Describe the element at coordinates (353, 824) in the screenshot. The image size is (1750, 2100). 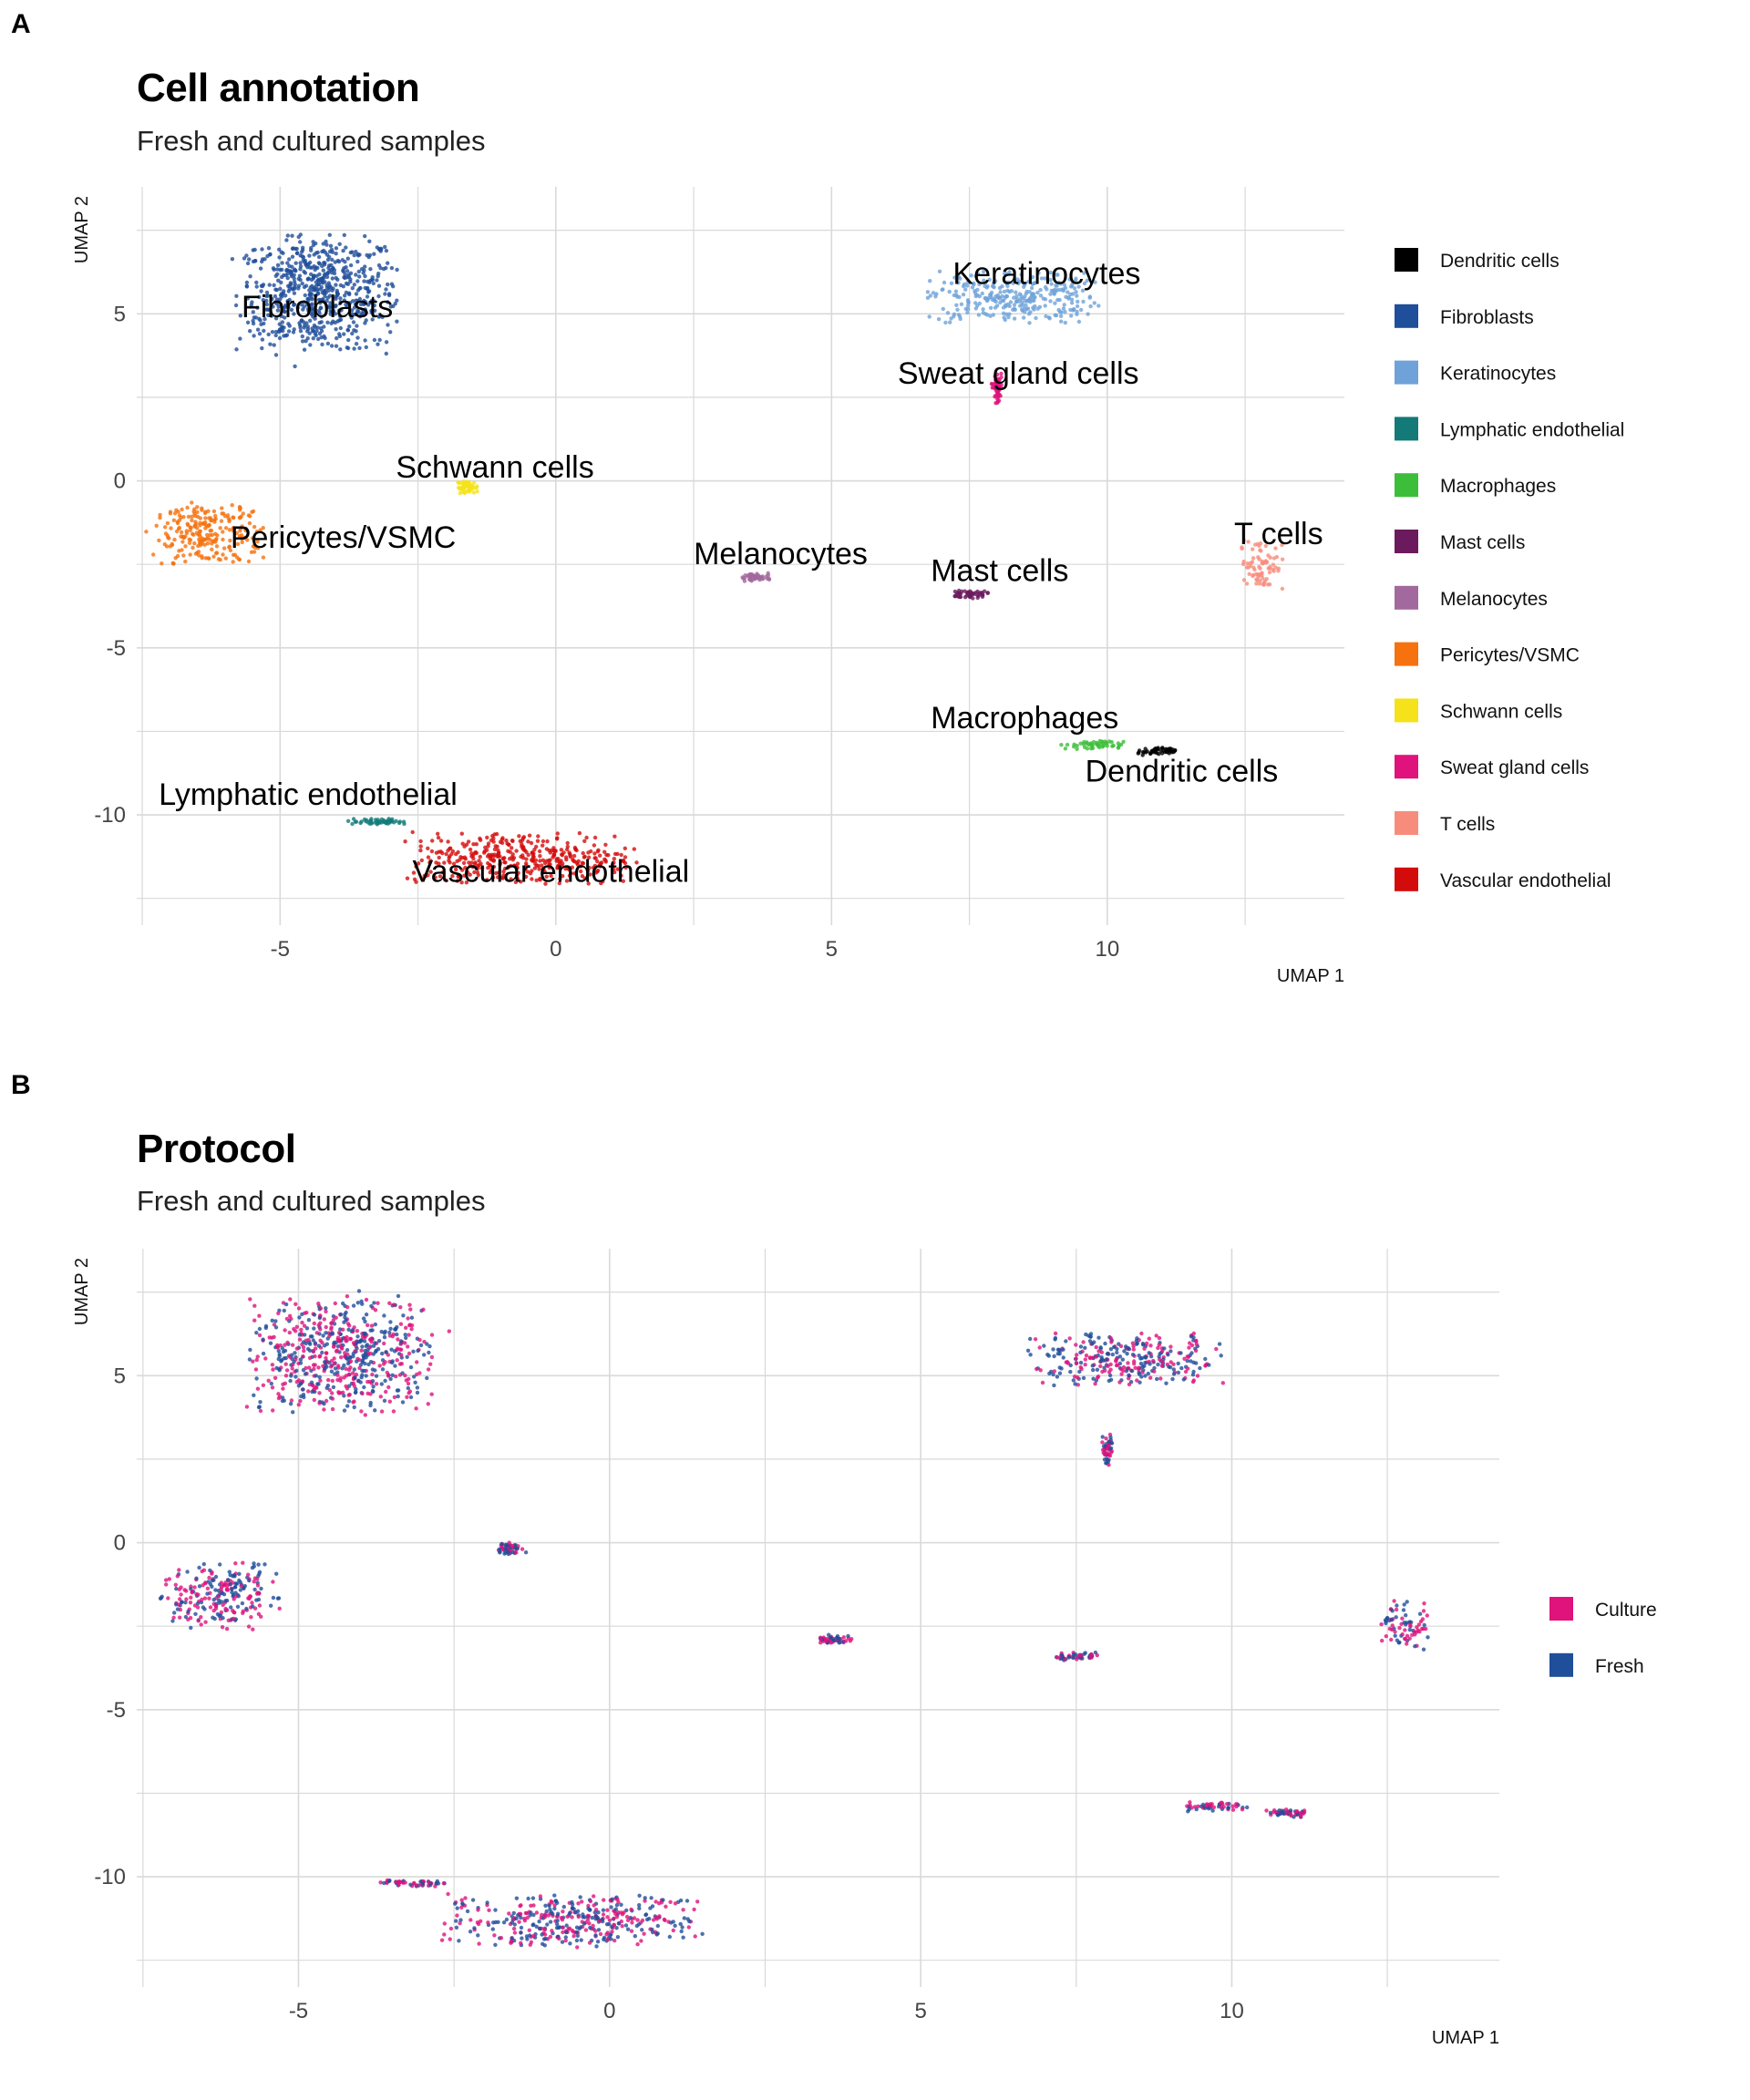
I see `point-lymphatic-endothelial` at that location.